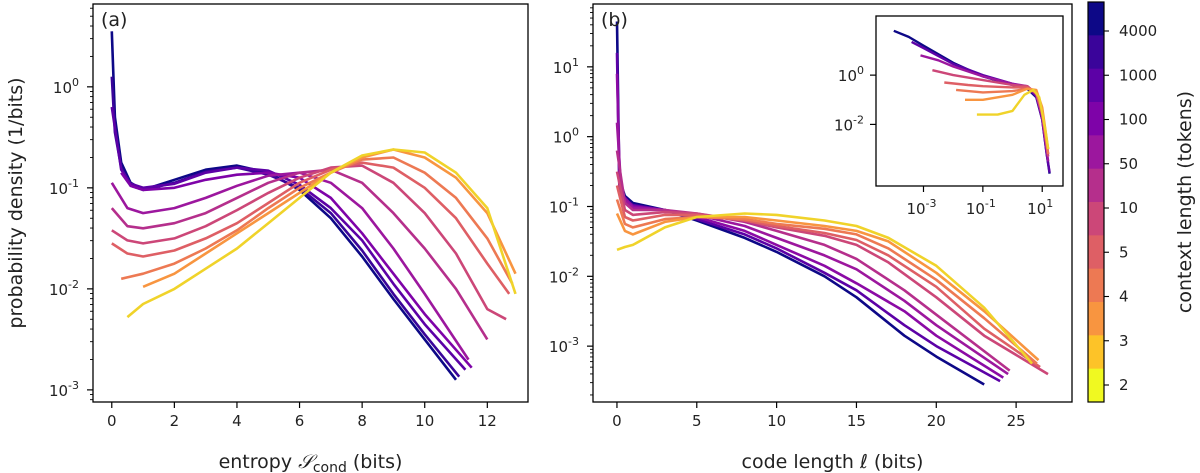 This screenshot has width=1200, height=473. Describe the element at coordinates (614, 20) in the screenshot. I see `panel-label: (b)` at that location.